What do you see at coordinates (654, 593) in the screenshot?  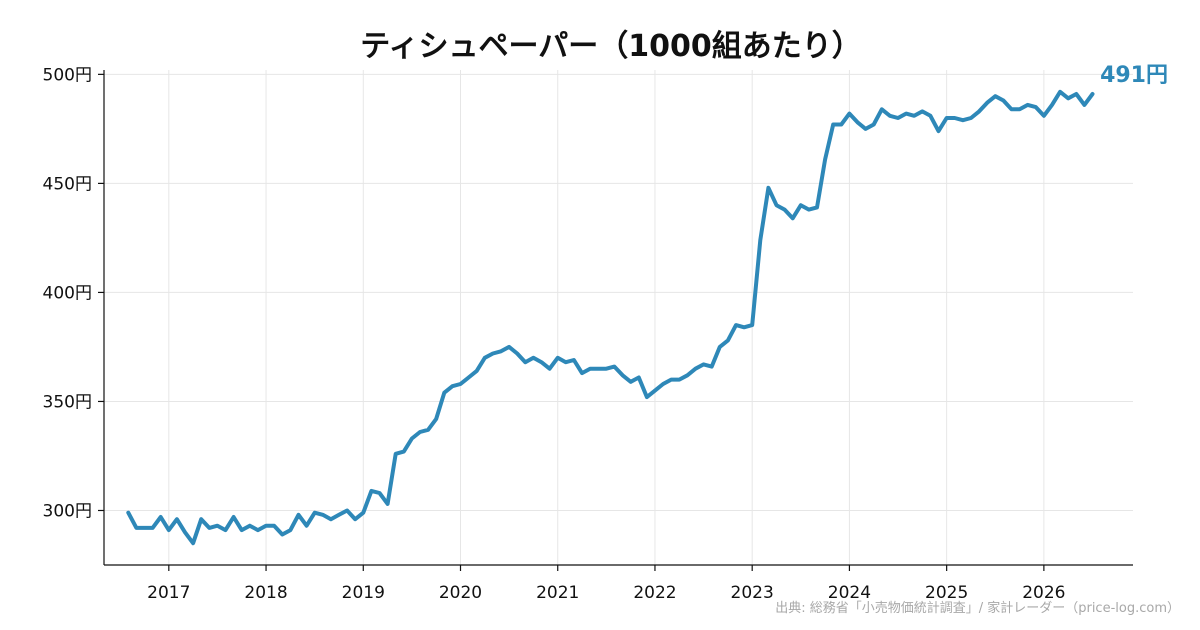 I see `x-tick-label: 2022` at bounding box center [654, 593].